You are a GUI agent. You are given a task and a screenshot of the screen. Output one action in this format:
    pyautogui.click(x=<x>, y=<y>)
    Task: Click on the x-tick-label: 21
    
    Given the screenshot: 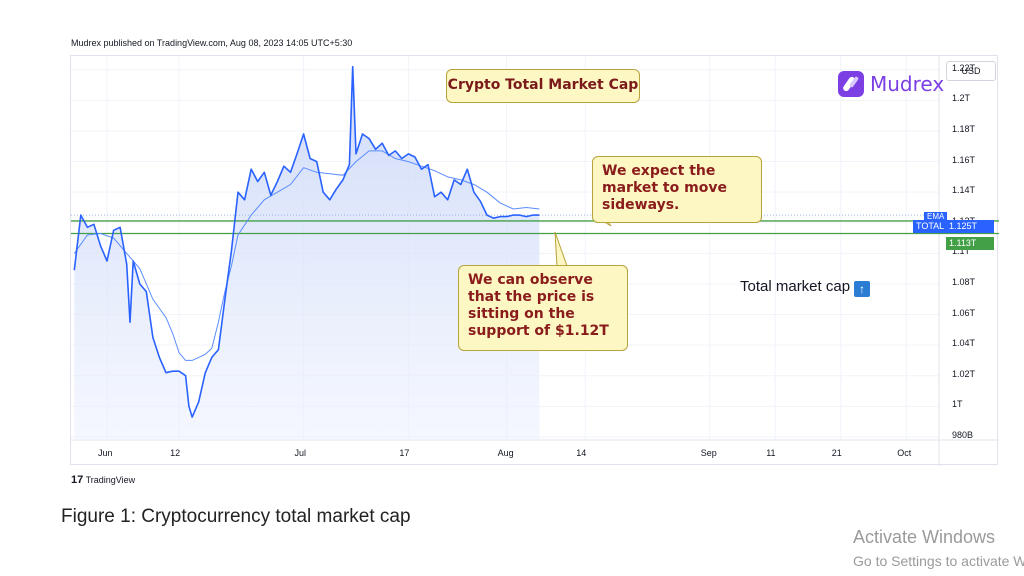 What is the action you would take?
    pyautogui.click(x=836, y=453)
    